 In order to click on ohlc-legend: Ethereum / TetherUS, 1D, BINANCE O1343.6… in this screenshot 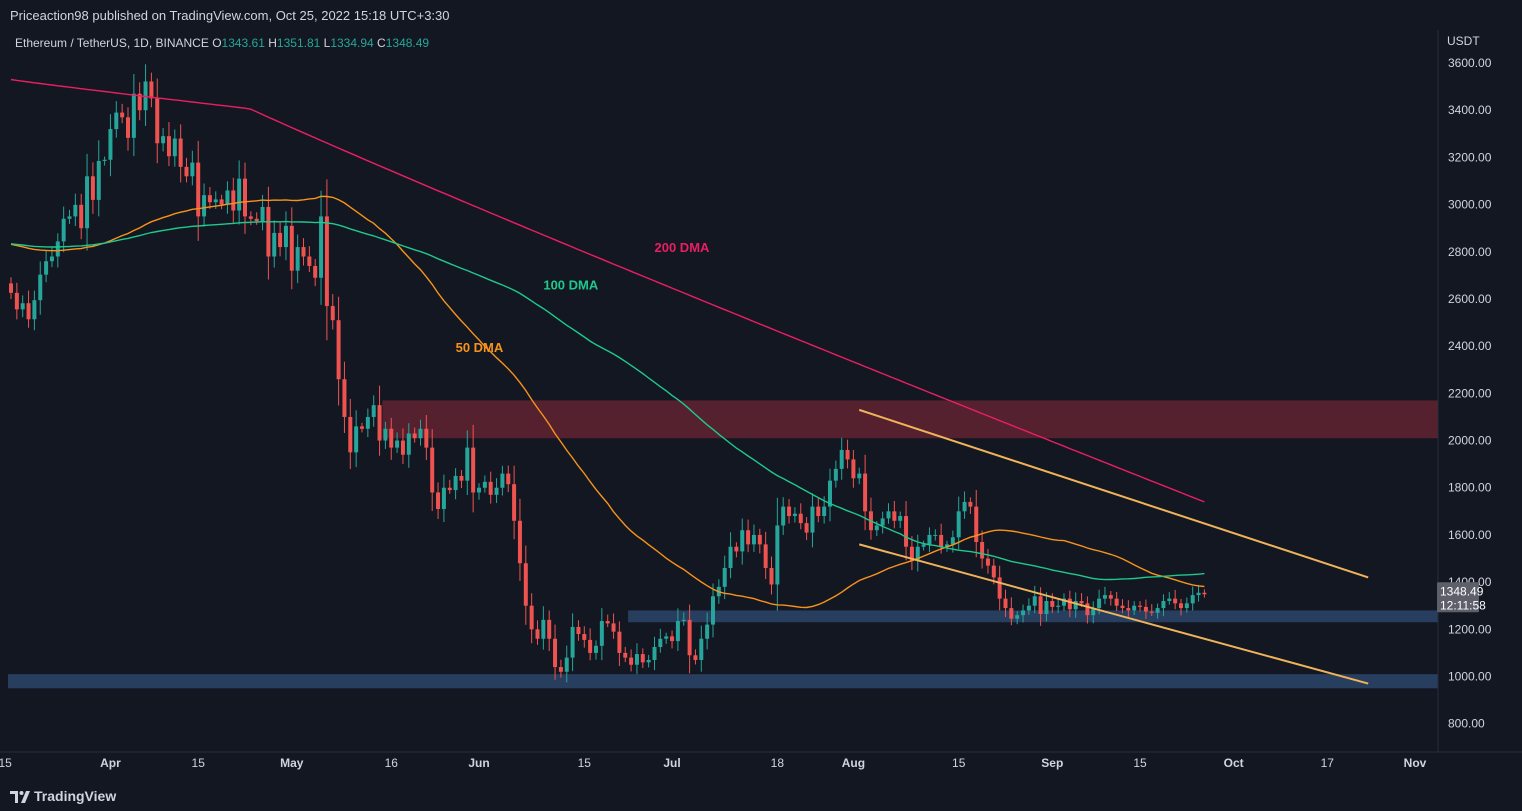, I will do `click(222, 43)`.